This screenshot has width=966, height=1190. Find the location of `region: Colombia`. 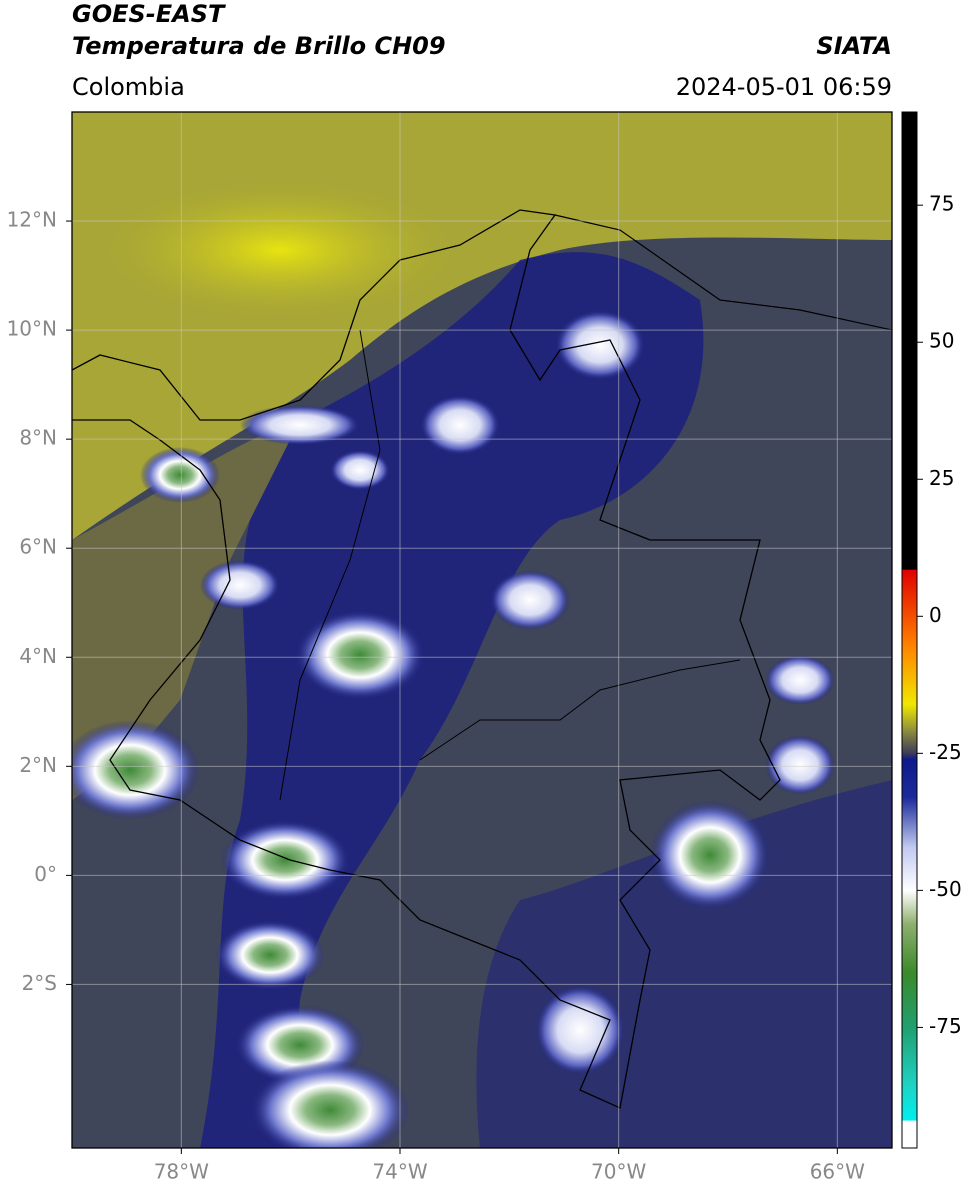

region: Colombia is located at coordinates (128, 87).